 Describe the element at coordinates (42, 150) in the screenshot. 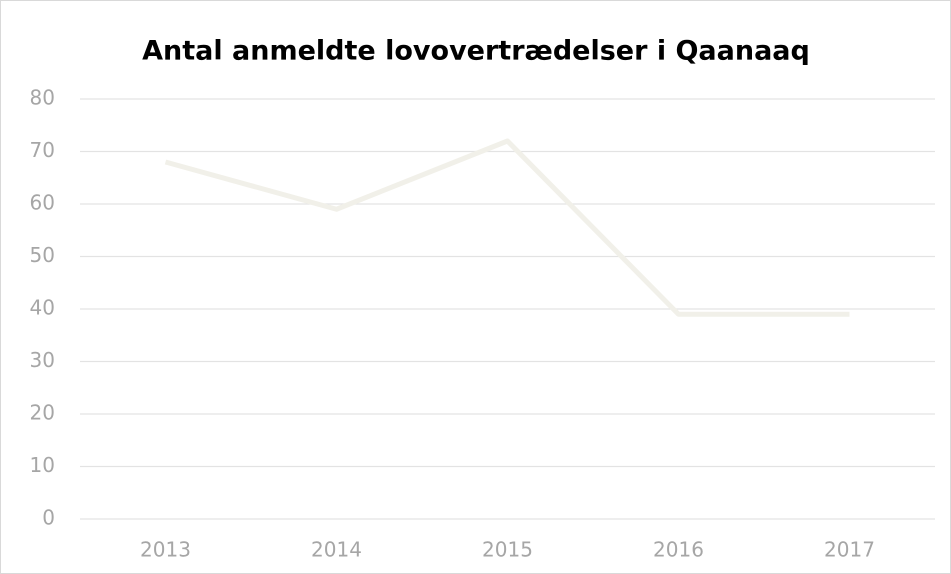

I see `y-tick-label: 70` at that location.